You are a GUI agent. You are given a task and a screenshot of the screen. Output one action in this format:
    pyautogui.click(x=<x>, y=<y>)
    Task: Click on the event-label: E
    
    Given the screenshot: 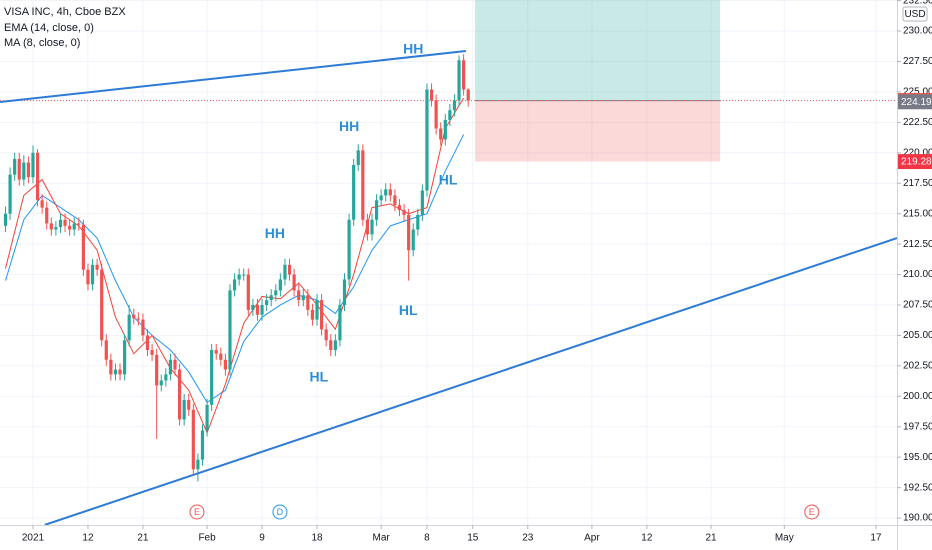 What is the action you would take?
    pyautogui.click(x=197, y=512)
    